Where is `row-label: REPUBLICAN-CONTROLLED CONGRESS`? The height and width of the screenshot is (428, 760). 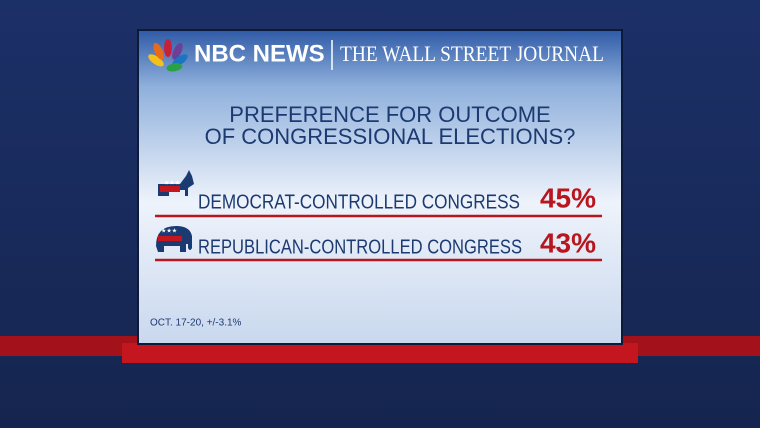
row-label: REPUBLICAN-CONTROLLED CONGRESS is located at coordinates (360, 247).